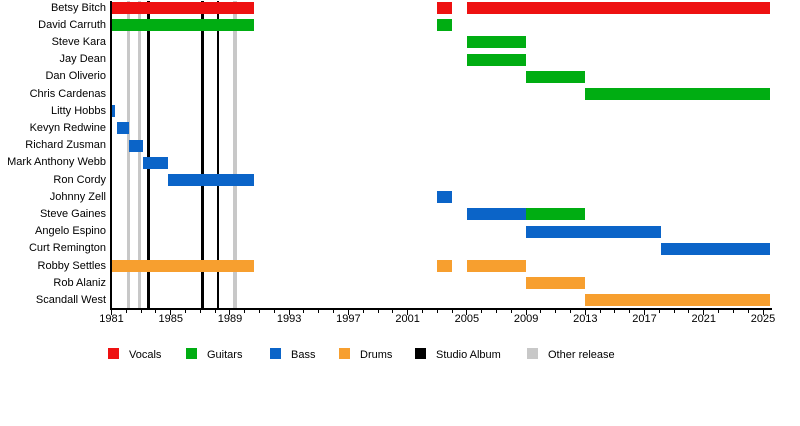  I want to click on legend-swatch-other-release, so click(532, 353).